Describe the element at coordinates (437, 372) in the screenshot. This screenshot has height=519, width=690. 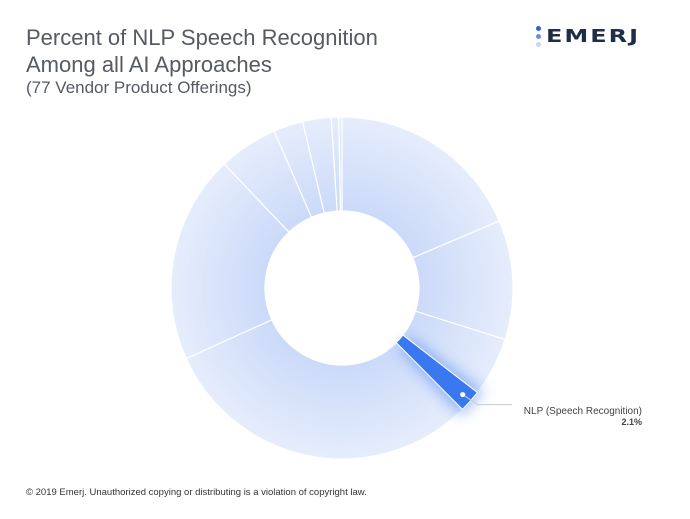
I see `slice-nlp-highlight` at that location.